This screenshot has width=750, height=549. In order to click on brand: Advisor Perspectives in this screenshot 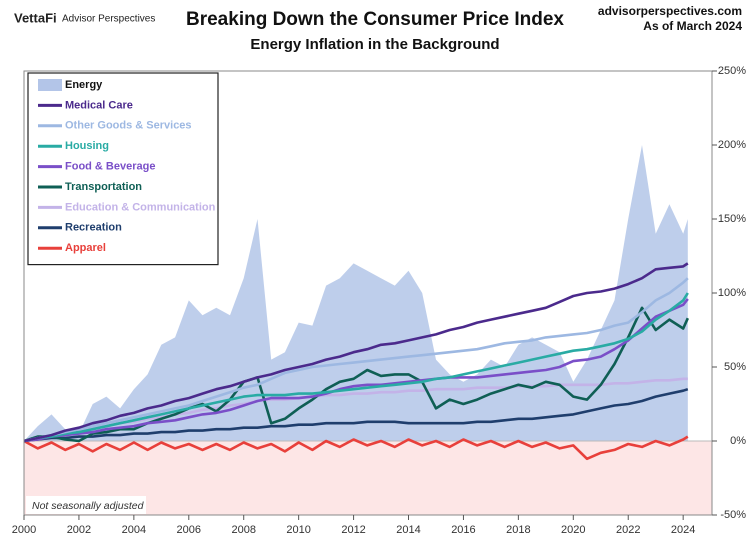, I will do `click(108, 19)`.